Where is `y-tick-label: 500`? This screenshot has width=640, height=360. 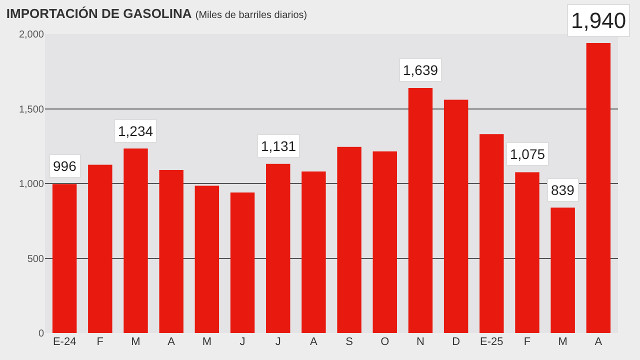 y-tick-label: 500 is located at coordinates (35, 259).